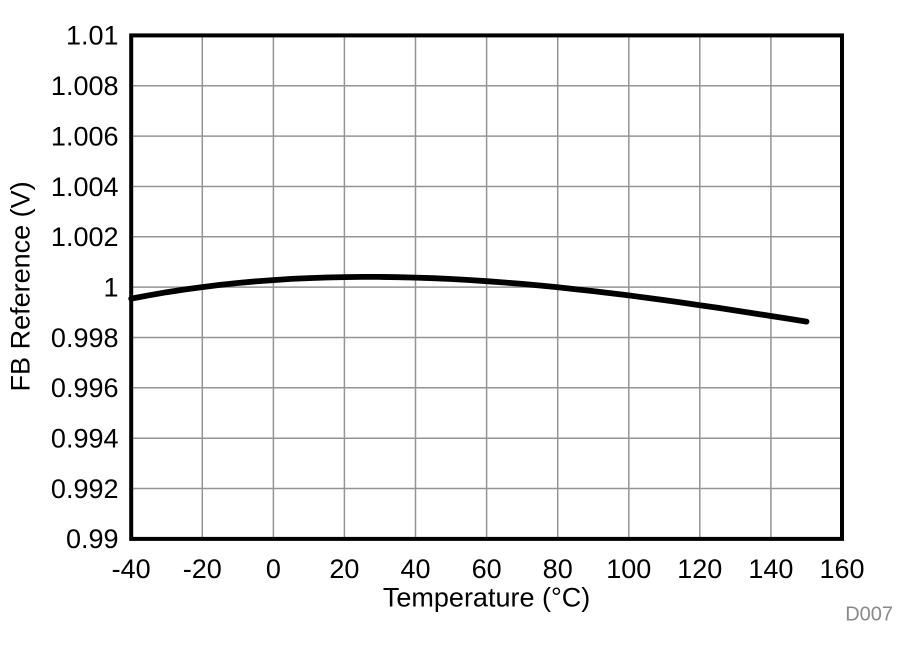 This screenshot has height=651, width=898. What do you see at coordinates (558, 569) in the screenshot?
I see `svg-text: 80` at bounding box center [558, 569].